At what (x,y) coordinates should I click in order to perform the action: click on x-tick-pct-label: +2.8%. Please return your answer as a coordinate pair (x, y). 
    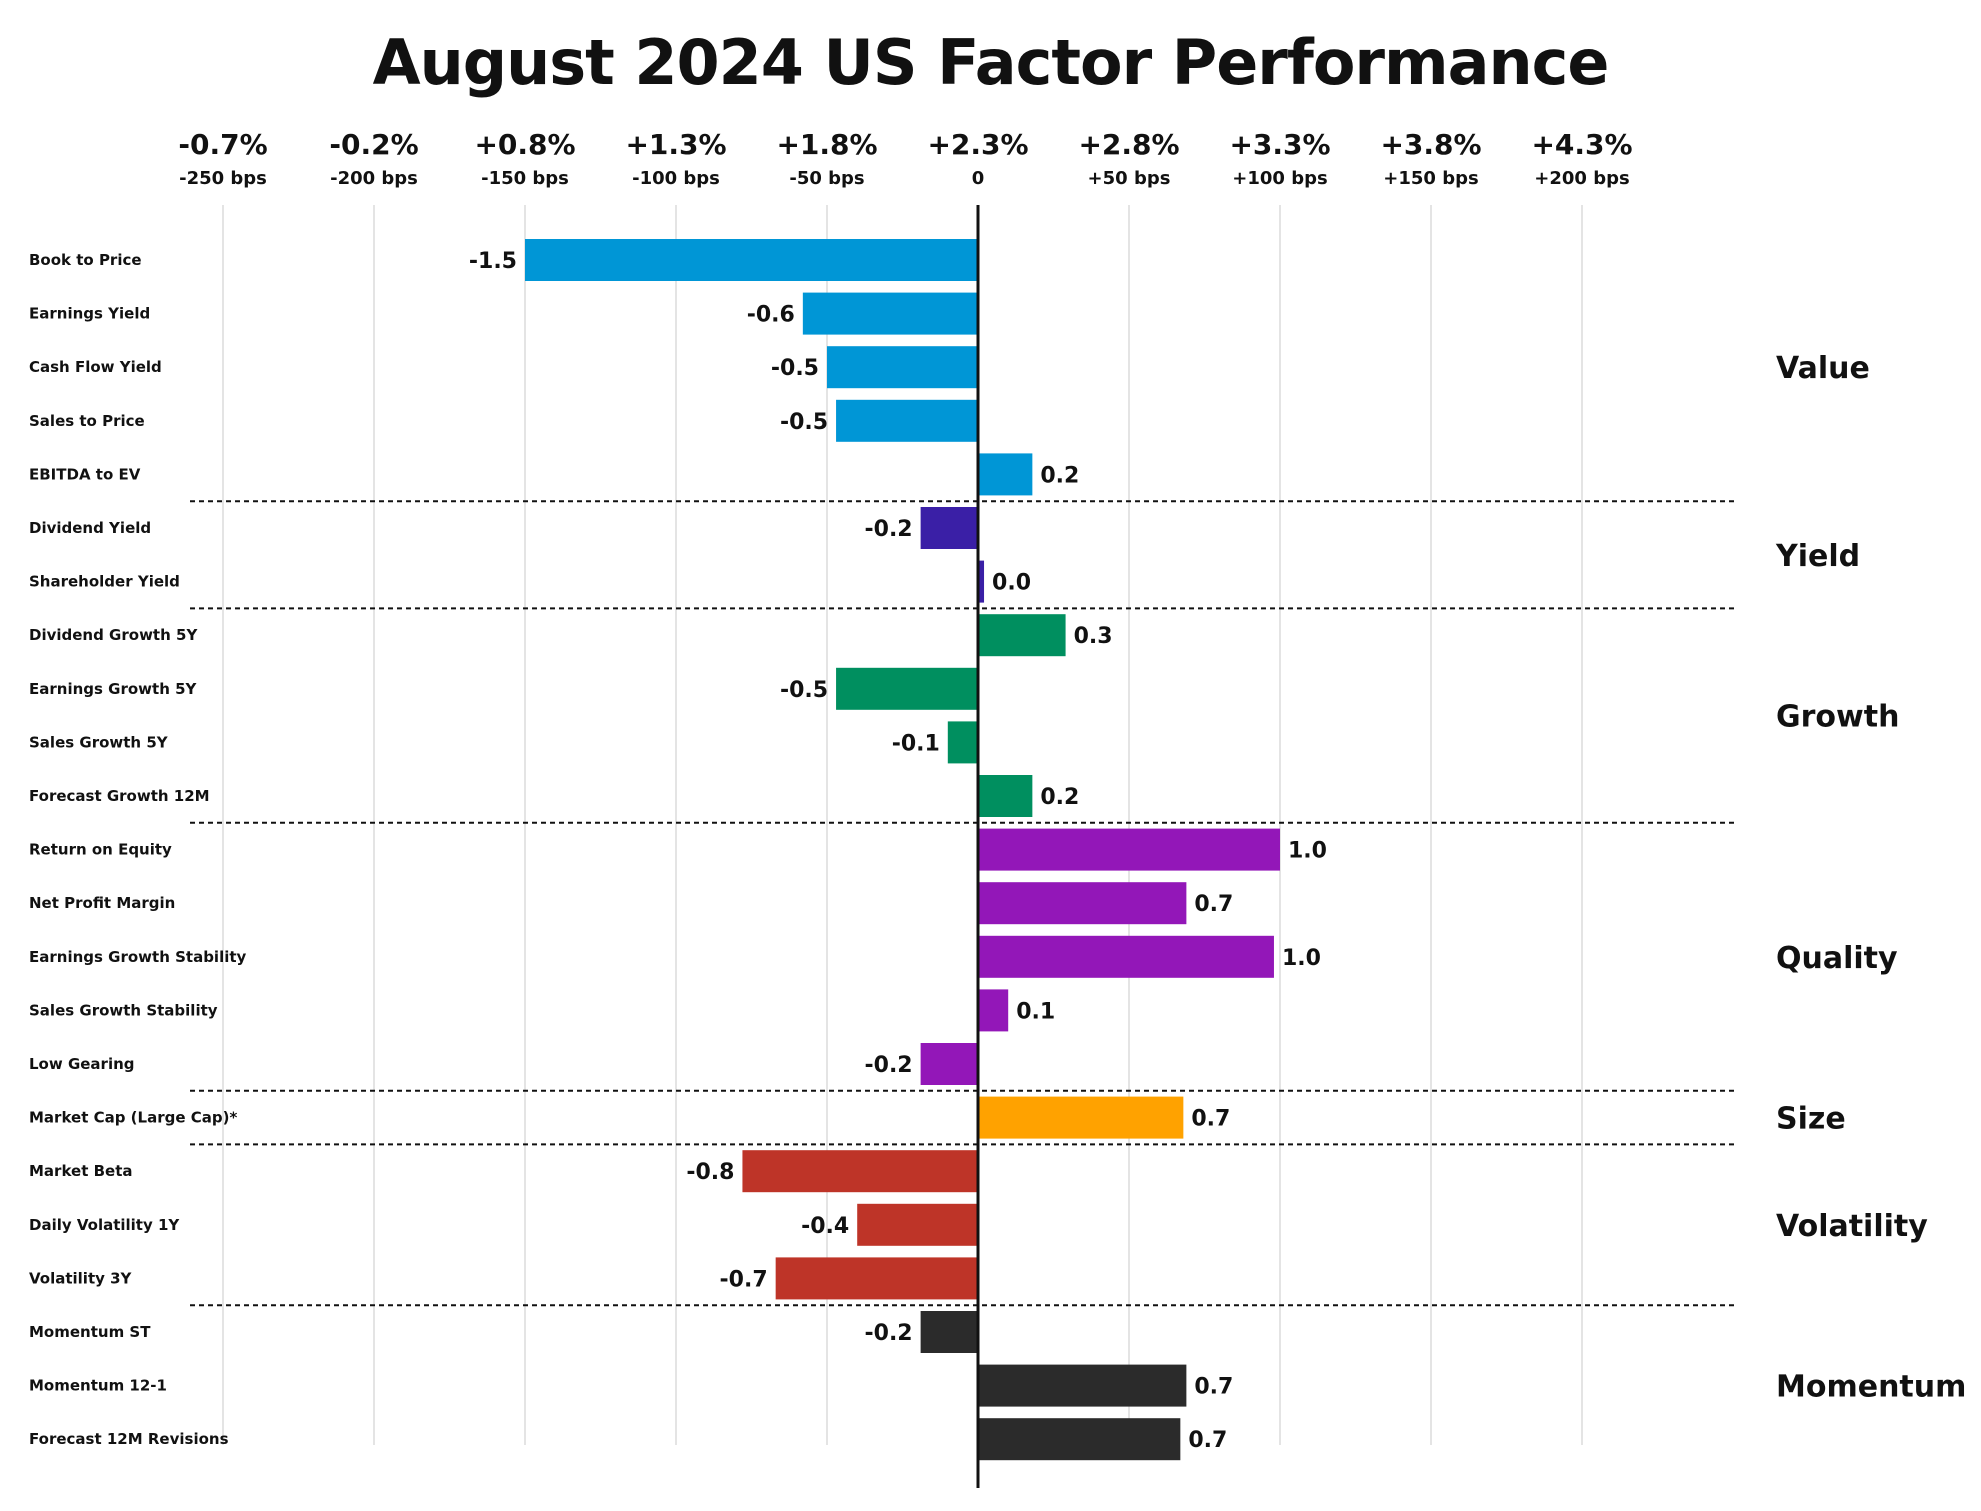
    Looking at the image, I should click on (1128, 144).